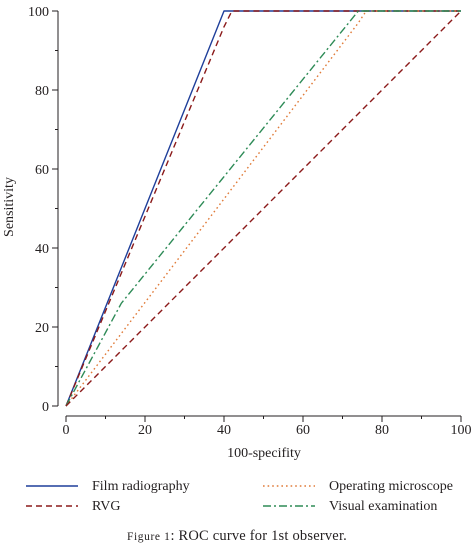 Image resolution: width=474 pixels, height=552 pixels. I want to click on x-tick-label: 60, so click(303, 430).